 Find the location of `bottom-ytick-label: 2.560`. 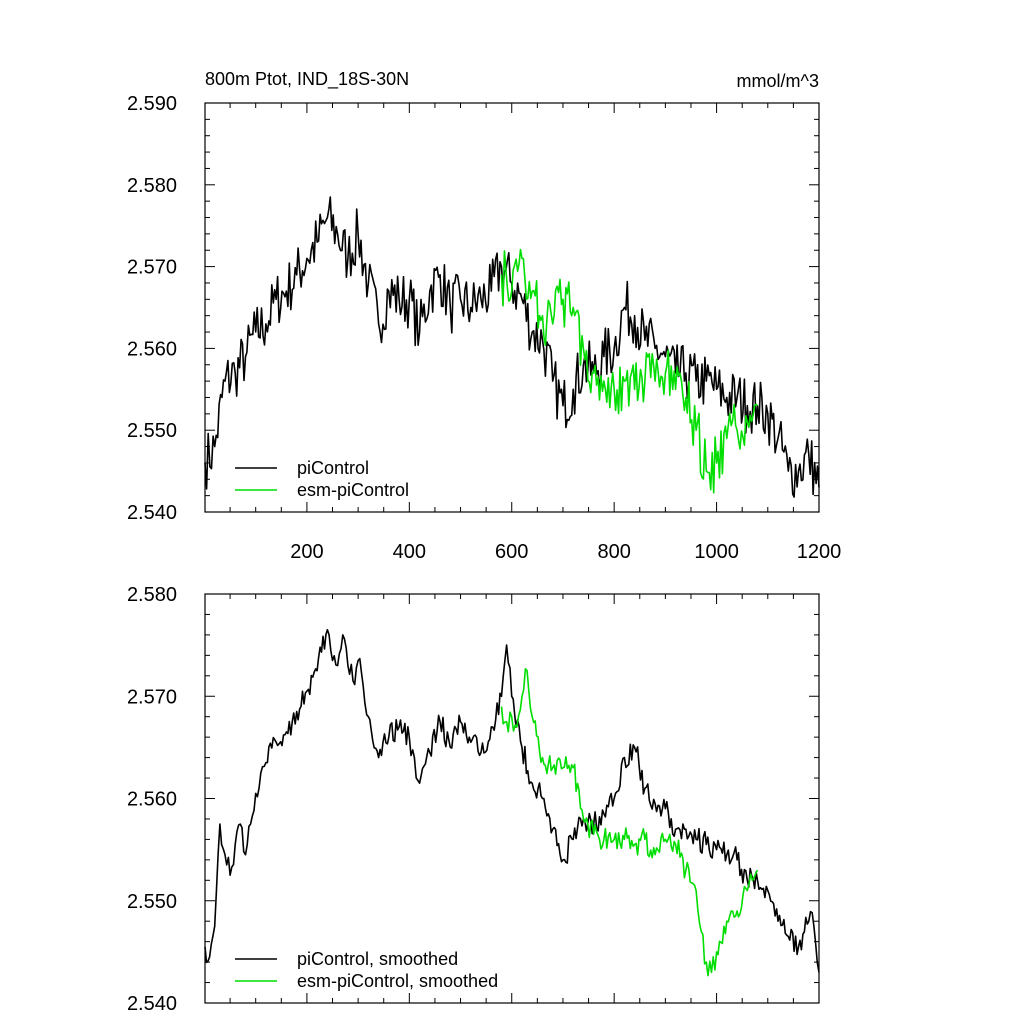

bottom-ytick-label: 2.560 is located at coordinates (152, 800).